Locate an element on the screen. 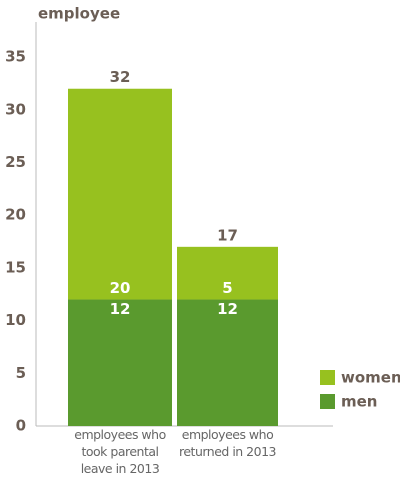 The height and width of the screenshot is (479, 400). total-label: 17 is located at coordinates (227, 235).